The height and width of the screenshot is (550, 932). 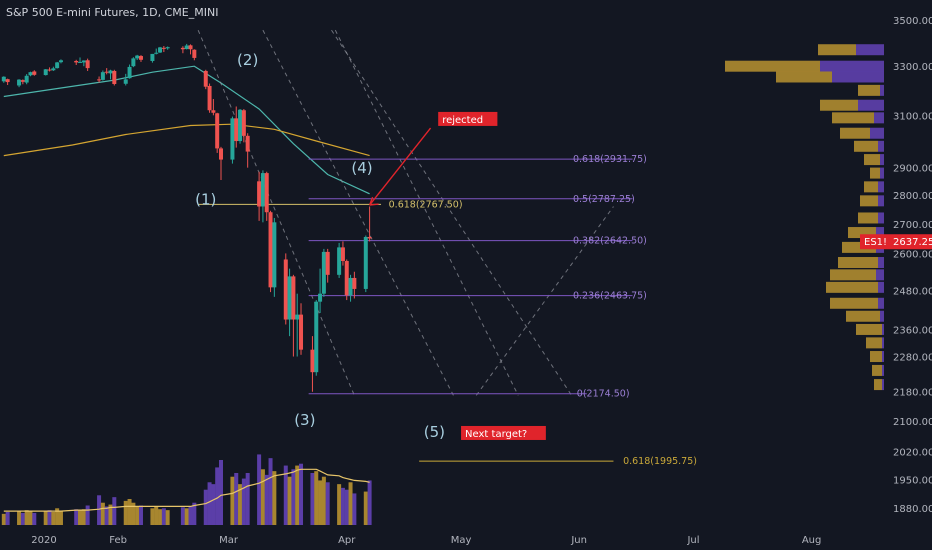 What do you see at coordinates (426, 540) in the screenshot?
I see `time-axis: 2020 Feb Mar Apr May Jun Jul Aug` at bounding box center [426, 540].